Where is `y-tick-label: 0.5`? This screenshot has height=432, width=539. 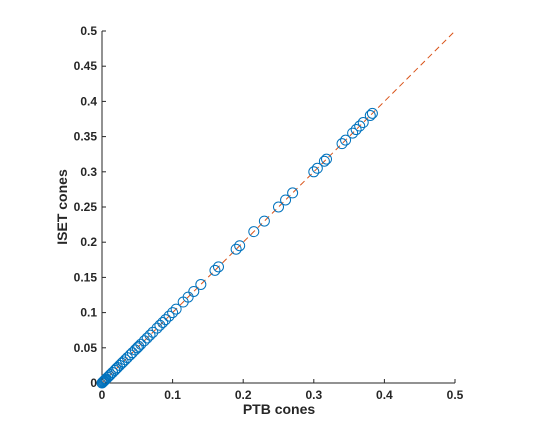 y-tick-label: 0.5 is located at coordinates (88, 31).